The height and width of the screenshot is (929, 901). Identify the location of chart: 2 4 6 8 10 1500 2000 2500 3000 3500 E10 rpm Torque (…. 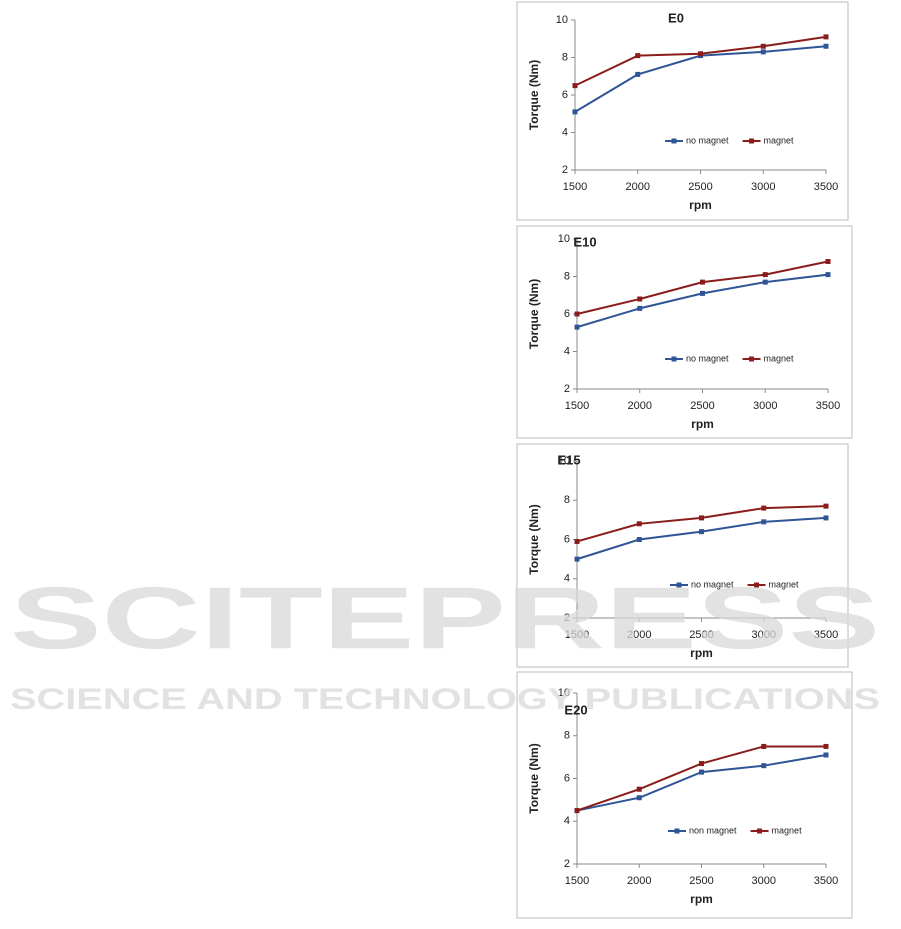
(684, 332).